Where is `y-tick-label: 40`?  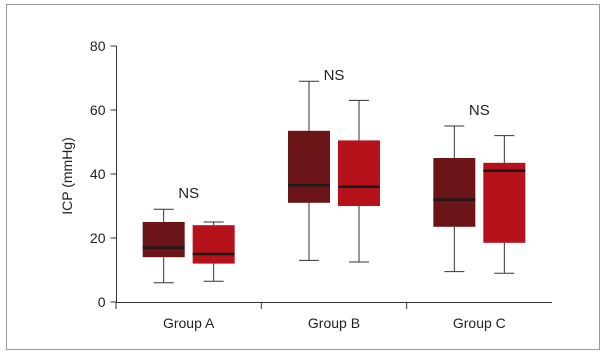
y-tick-label: 40 is located at coordinates (98, 174).